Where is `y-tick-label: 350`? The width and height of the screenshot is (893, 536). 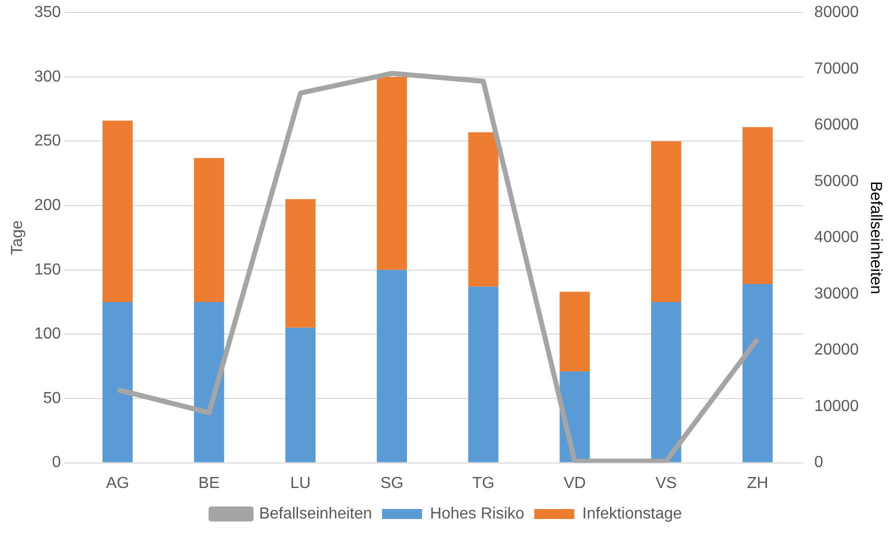 y-tick-label: 350 is located at coordinates (47, 13).